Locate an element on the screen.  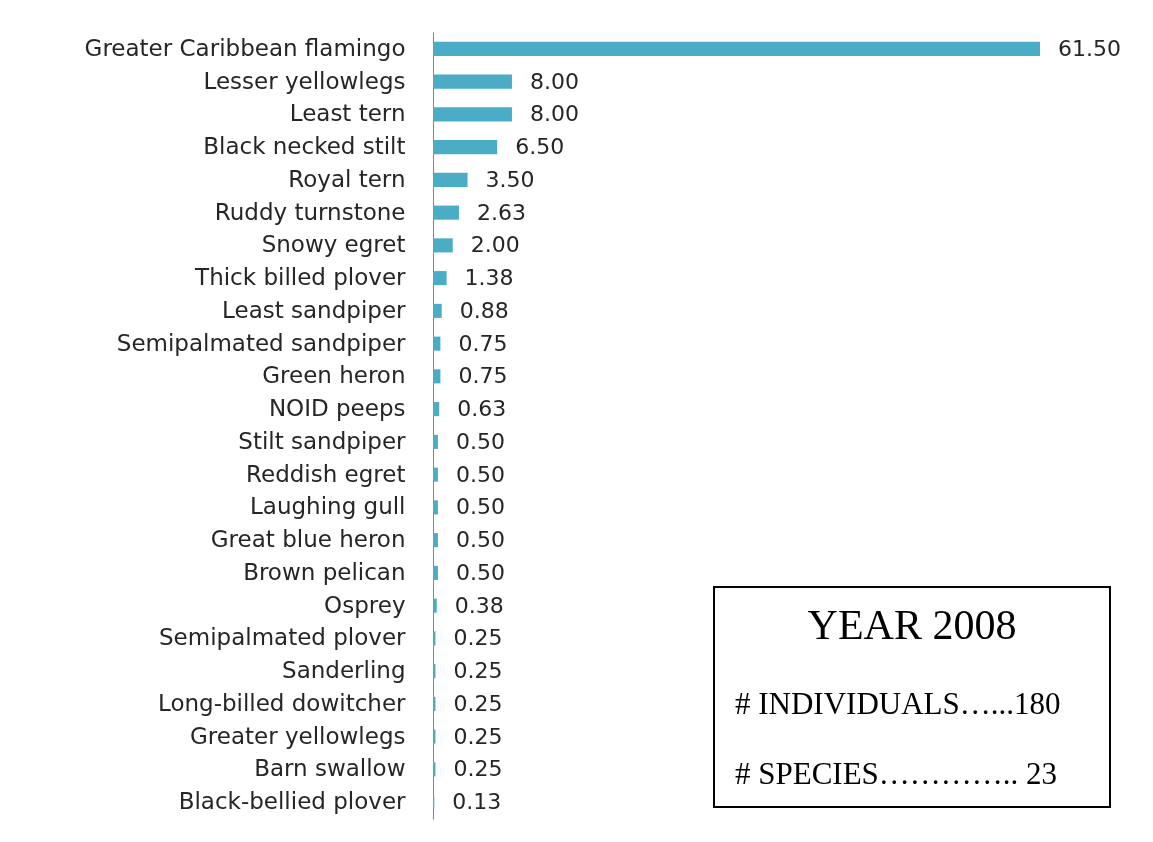
data-label: 0.13 is located at coordinates (477, 802).